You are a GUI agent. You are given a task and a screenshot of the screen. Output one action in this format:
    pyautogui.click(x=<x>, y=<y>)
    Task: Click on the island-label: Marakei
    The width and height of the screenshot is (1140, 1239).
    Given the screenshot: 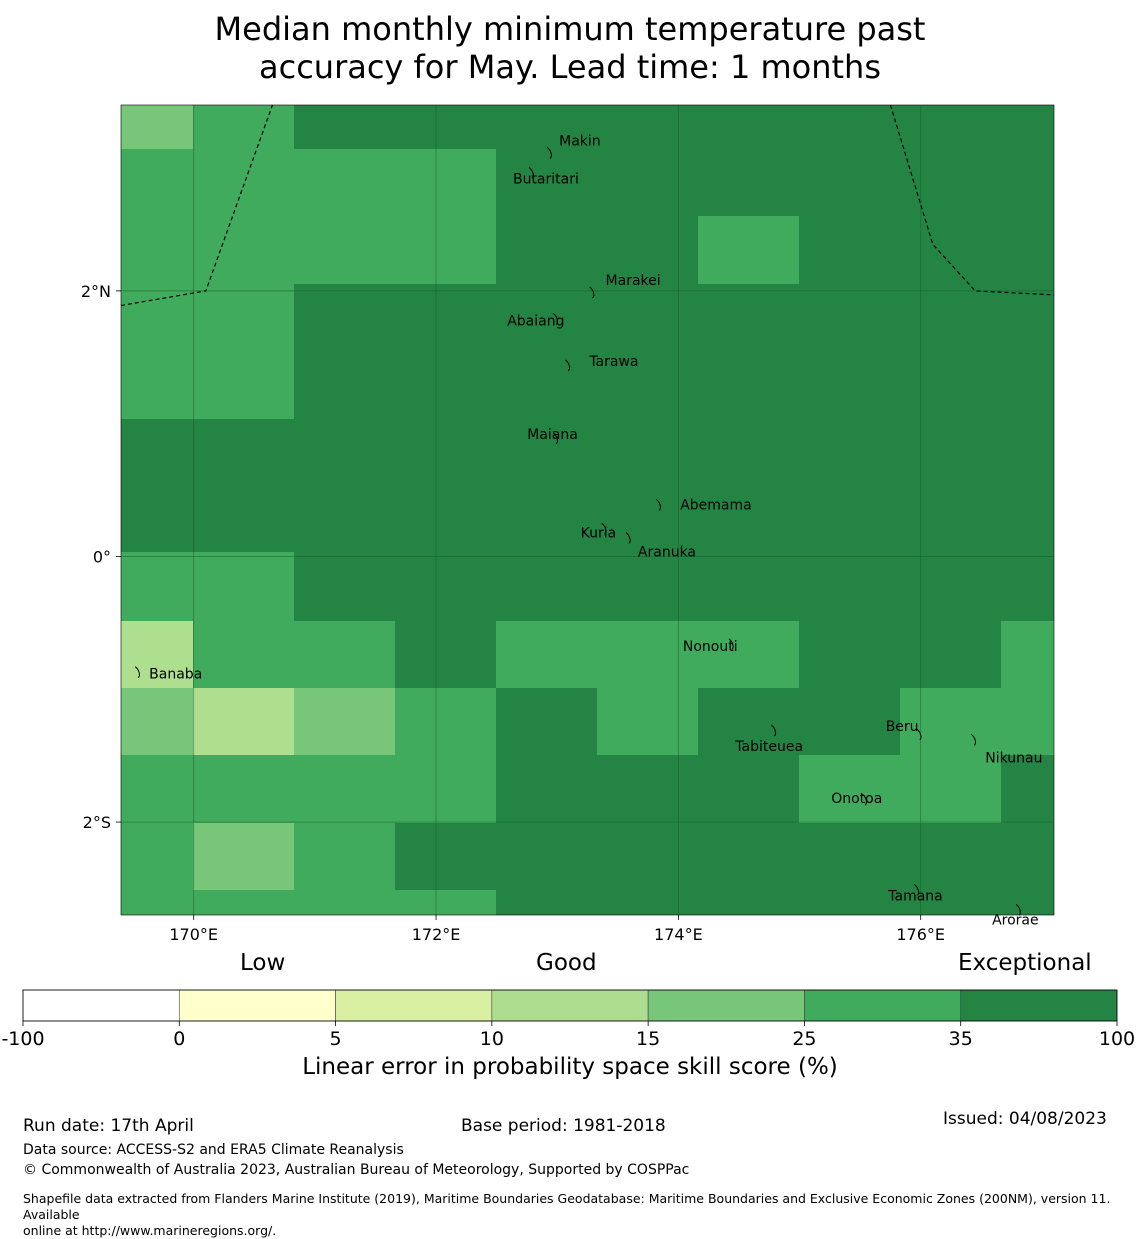 What is the action you would take?
    pyautogui.click(x=633, y=281)
    